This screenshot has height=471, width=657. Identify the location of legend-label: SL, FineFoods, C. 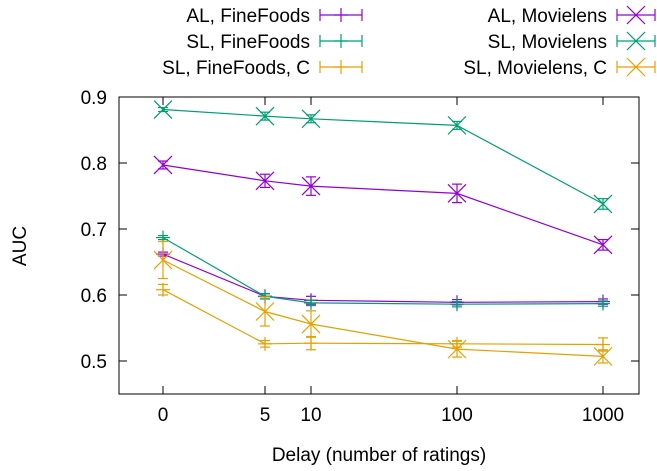
(236, 68).